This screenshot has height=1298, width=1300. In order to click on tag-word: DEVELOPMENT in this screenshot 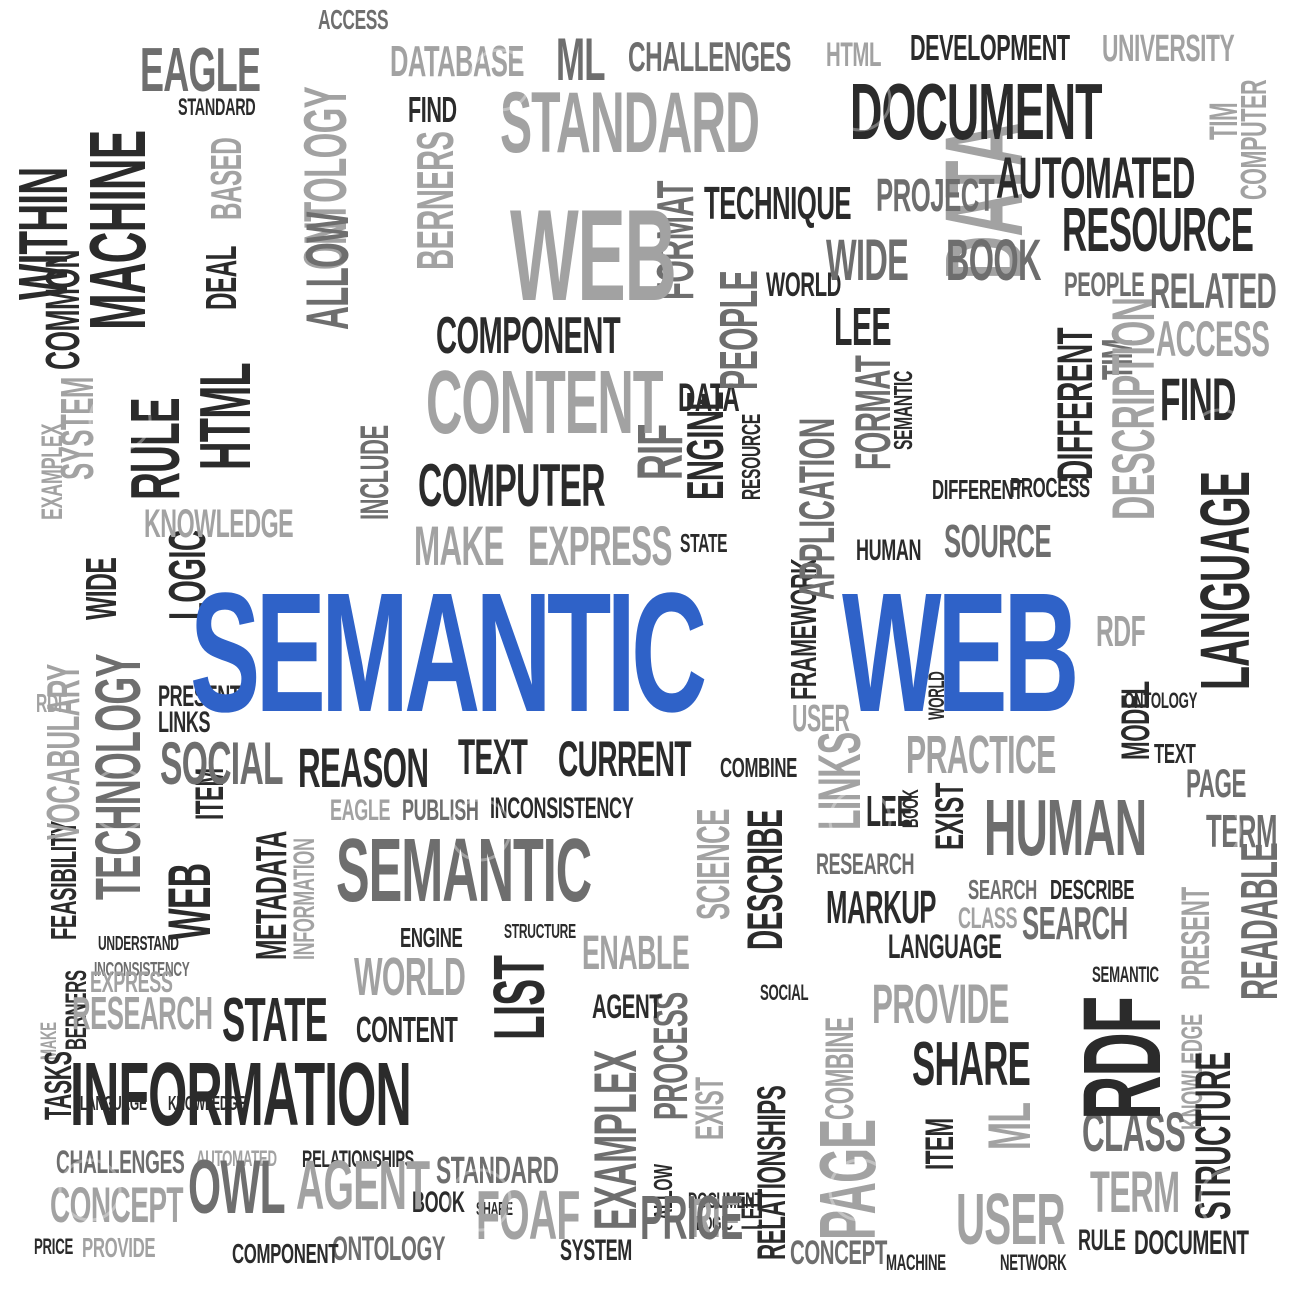, I will do `click(990, 47)`.